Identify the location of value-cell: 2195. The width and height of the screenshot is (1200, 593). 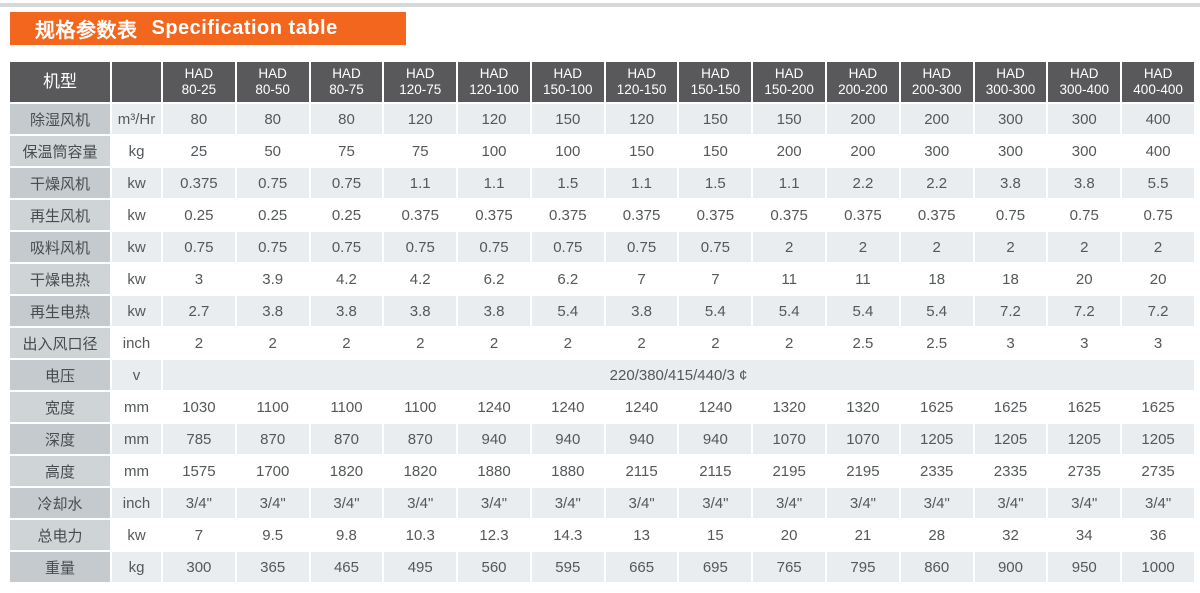
(863, 471).